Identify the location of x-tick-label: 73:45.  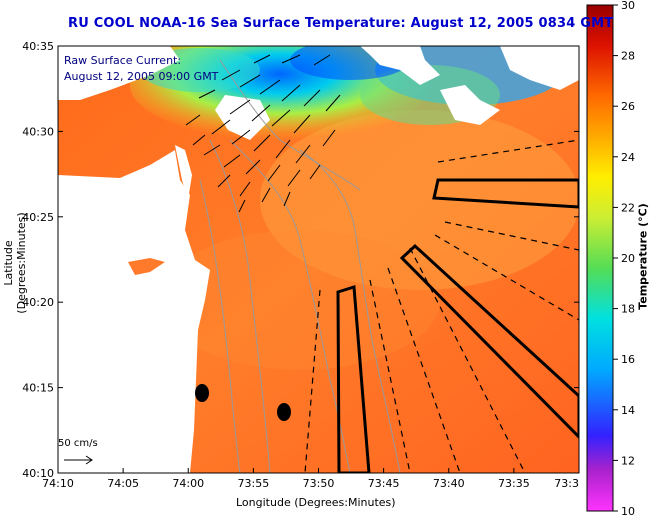
(384, 483).